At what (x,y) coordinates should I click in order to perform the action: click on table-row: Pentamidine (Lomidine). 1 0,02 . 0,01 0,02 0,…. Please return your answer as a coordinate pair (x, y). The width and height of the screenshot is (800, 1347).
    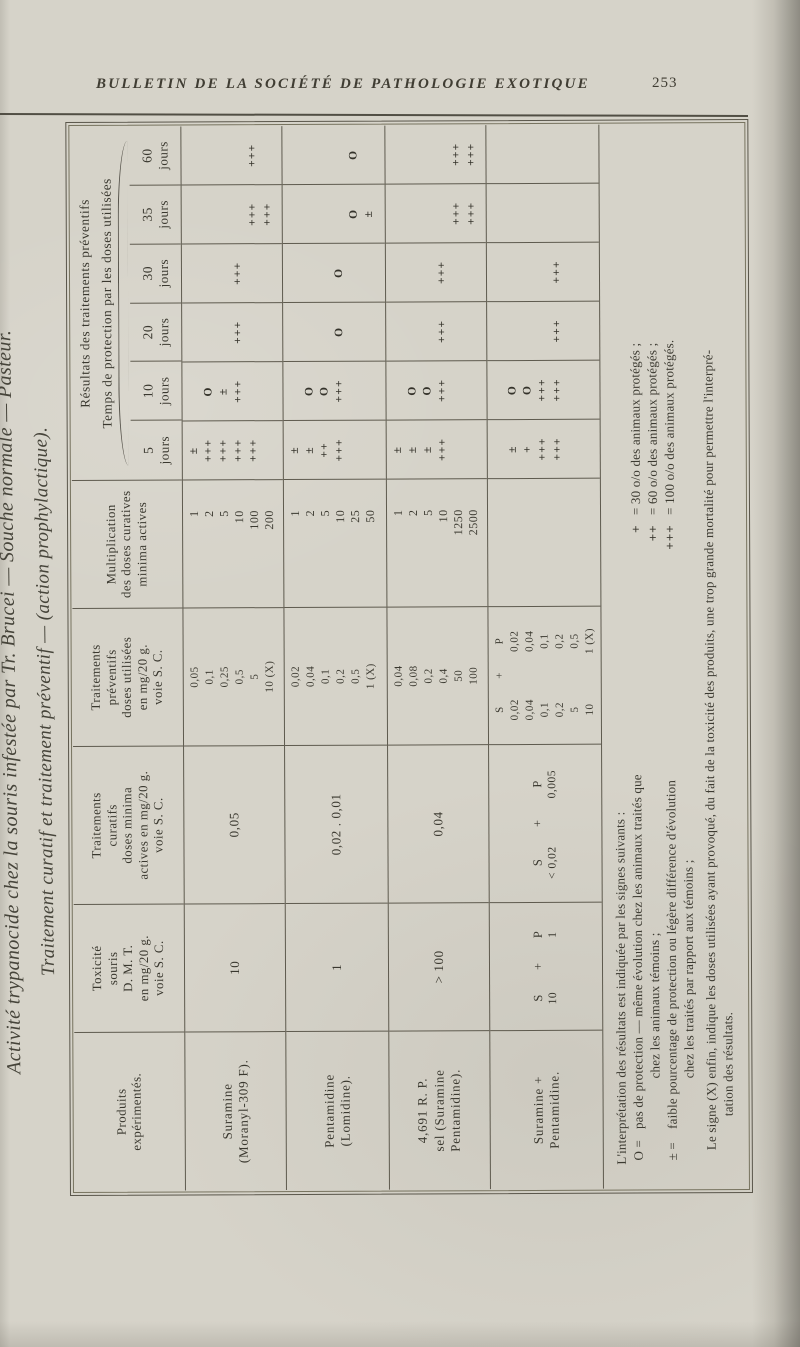
    Looking at the image, I should click on (335, 658).